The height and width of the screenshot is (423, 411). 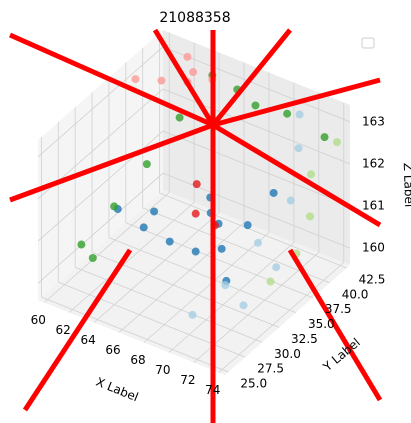 I want to click on z-tick-label: 161, so click(x=373, y=206).